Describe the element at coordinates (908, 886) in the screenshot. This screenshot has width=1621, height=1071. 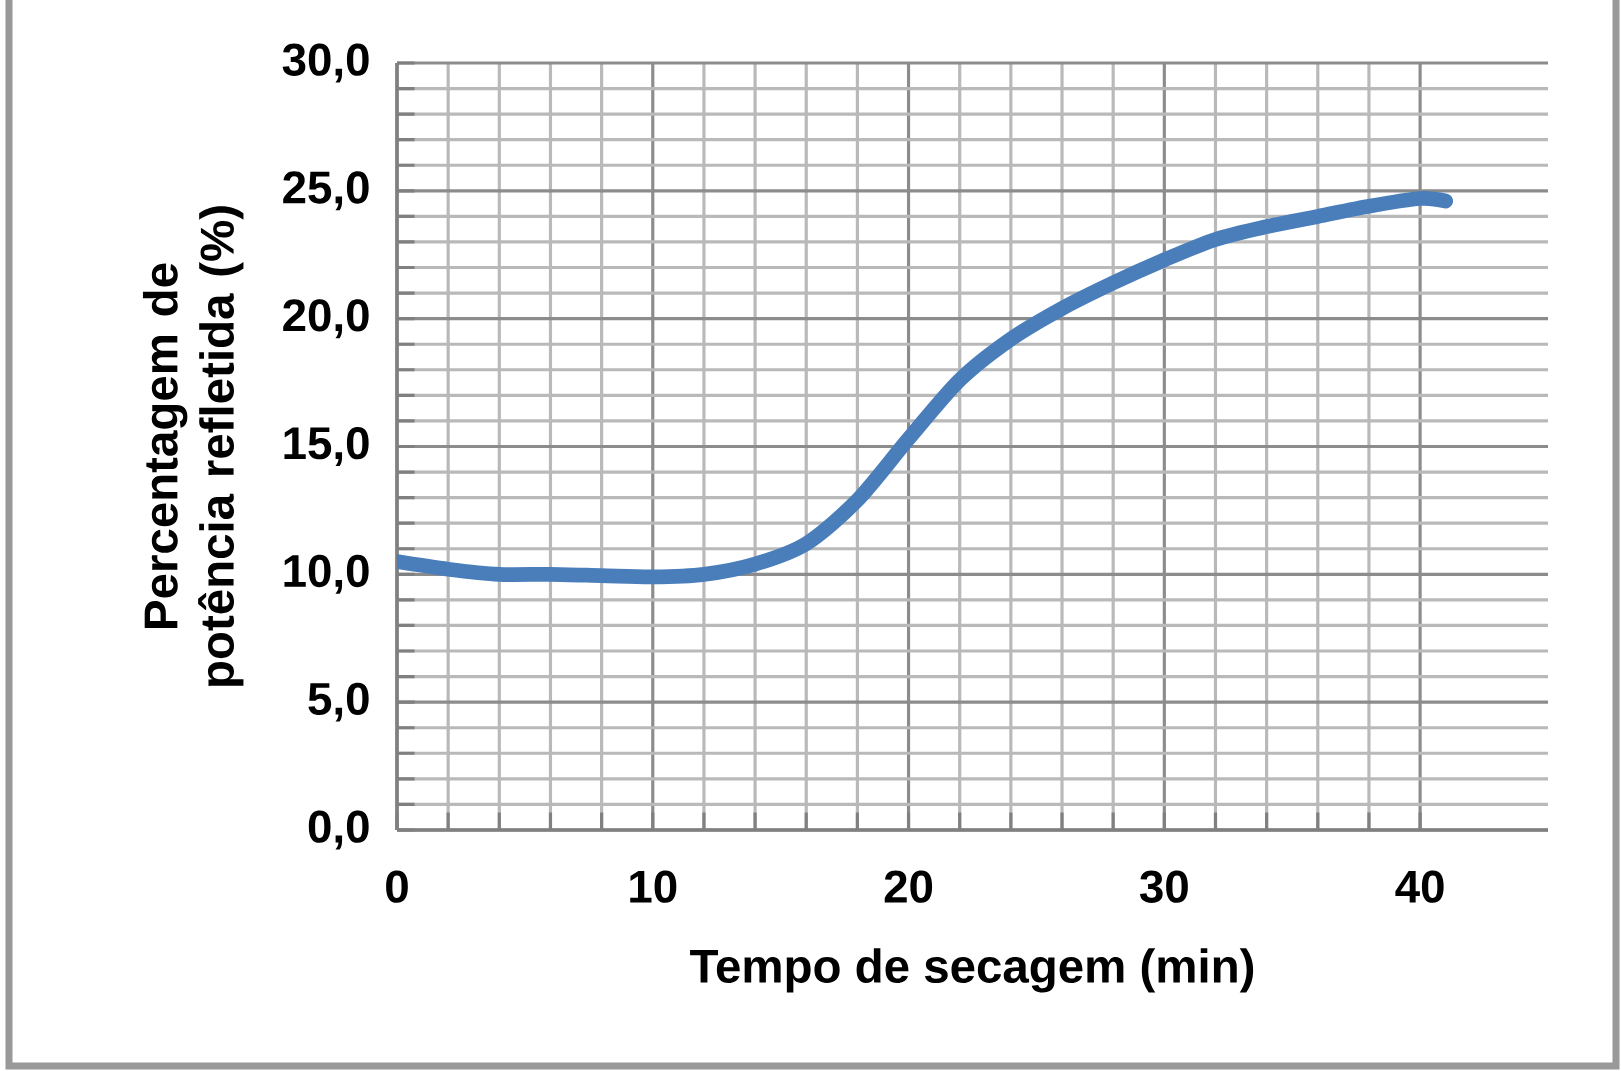
I see `x-tick-label: 20` at that location.